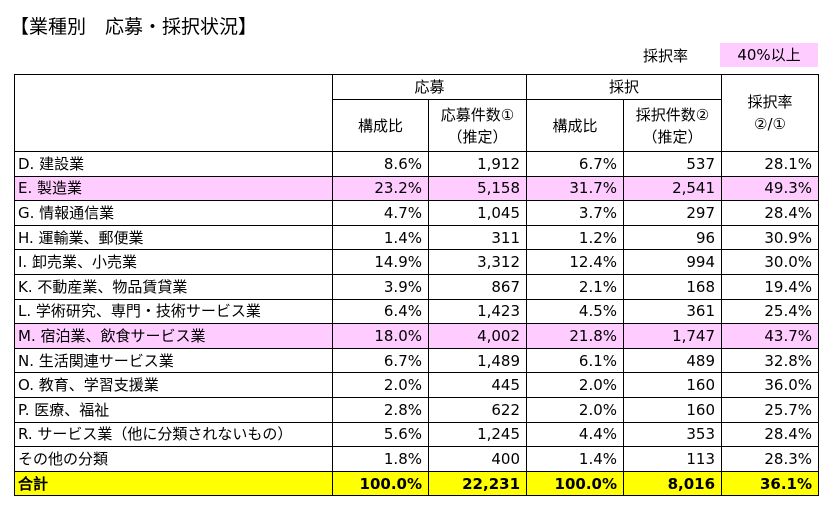 The width and height of the screenshot is (831, 514). Describe the element at coordinates (380, 336) in the screenshot. I see `table-cell: 18.0%` at that location.